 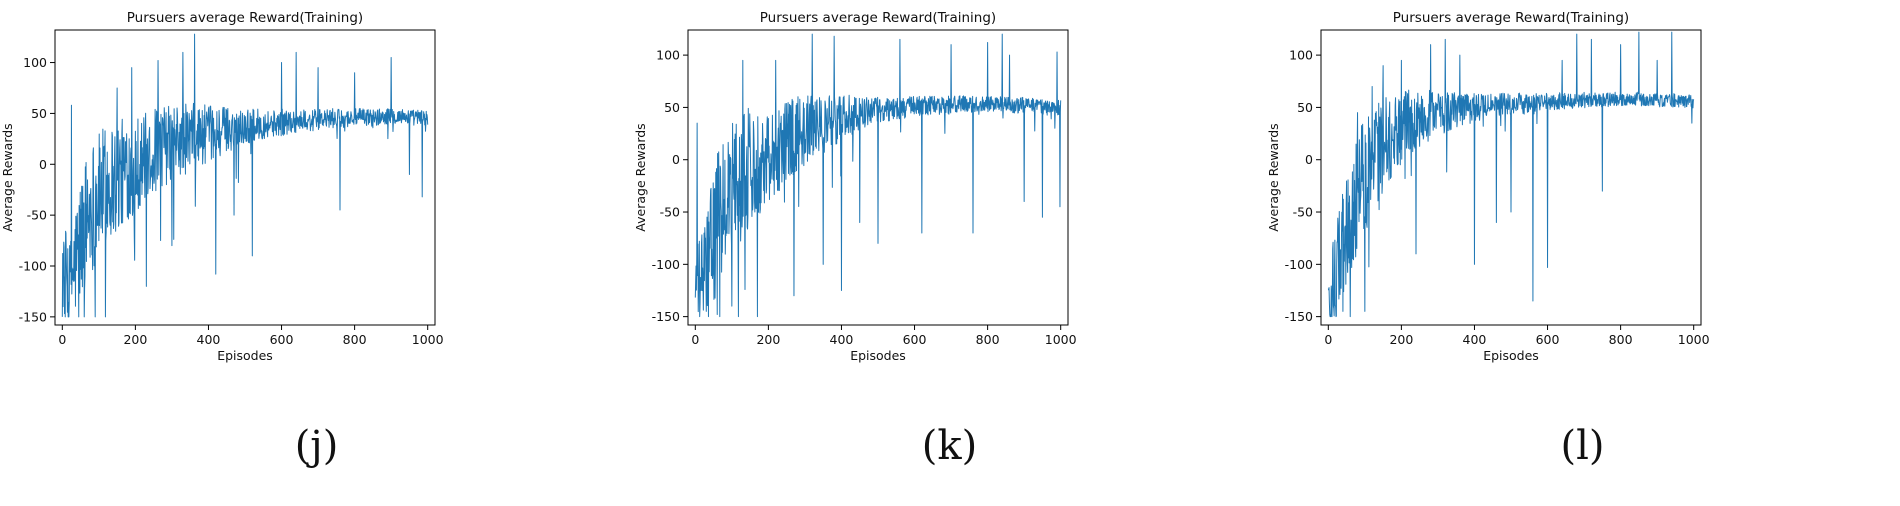 What do you see at coordinates (1582, 446) in the screenshot?
I see `caption-l: (l)` at bounding box center [1582, 446].